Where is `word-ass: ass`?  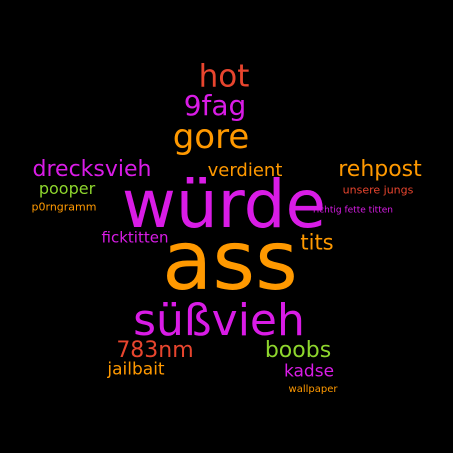
word-ass: ass is located at coordinates (230, 261).